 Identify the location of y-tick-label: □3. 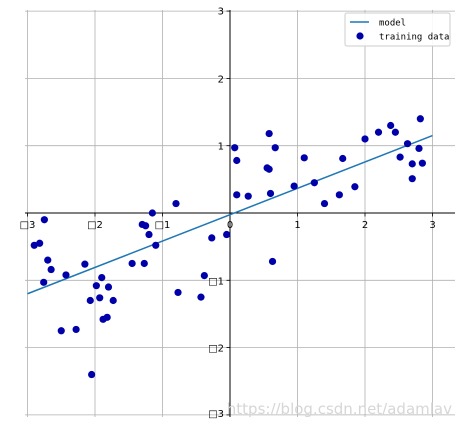
(216, 414).